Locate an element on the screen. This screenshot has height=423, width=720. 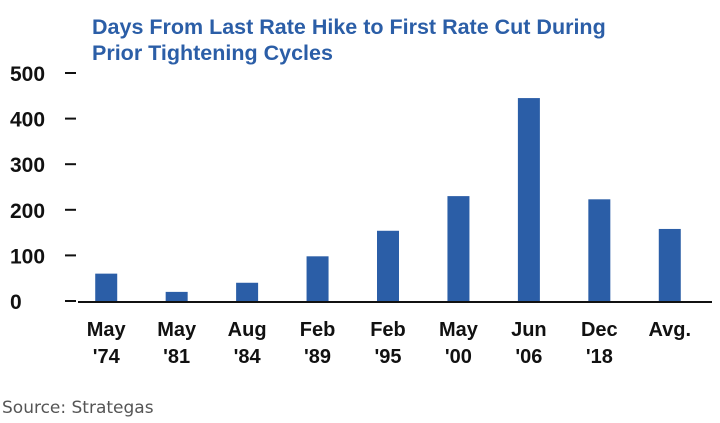
y-axis: 0 100 200 300 400 500 is located at coordinates (43, 188).